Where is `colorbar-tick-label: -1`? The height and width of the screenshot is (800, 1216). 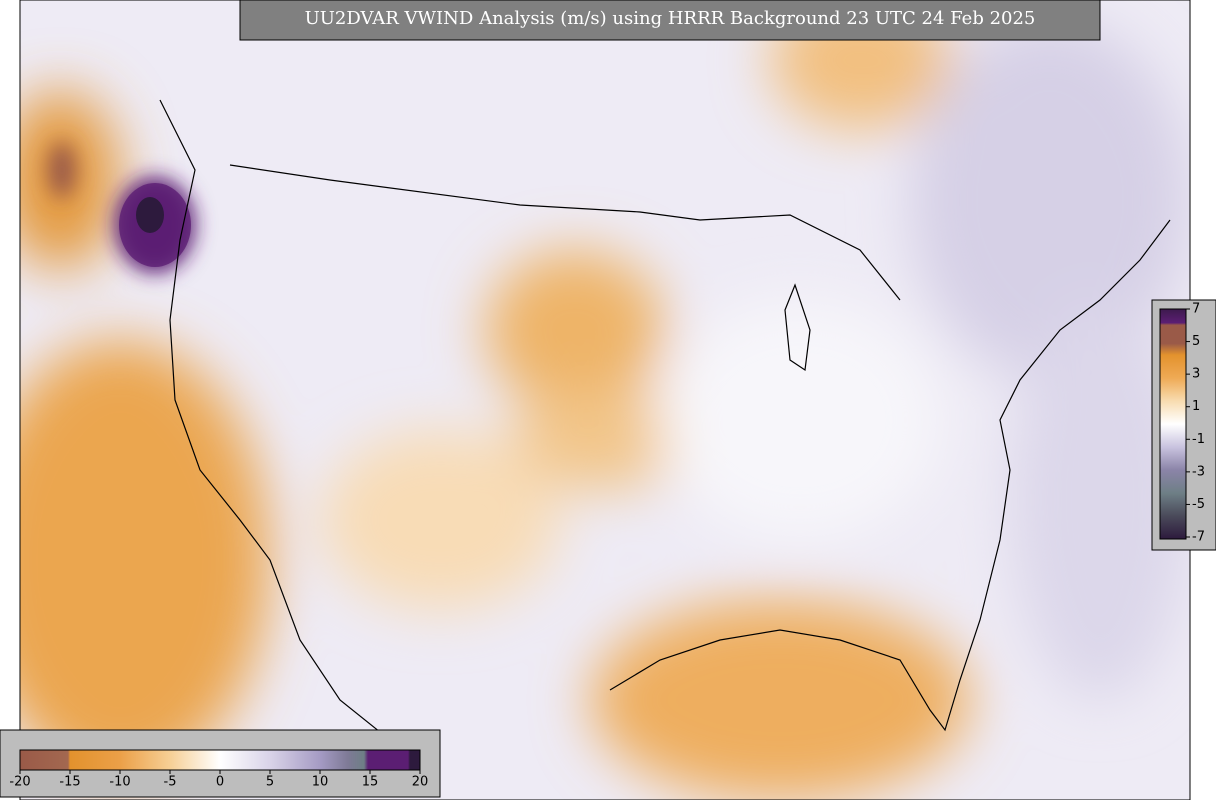
colorbar-tick-label: -1 is located at coordinates (1198, 439).